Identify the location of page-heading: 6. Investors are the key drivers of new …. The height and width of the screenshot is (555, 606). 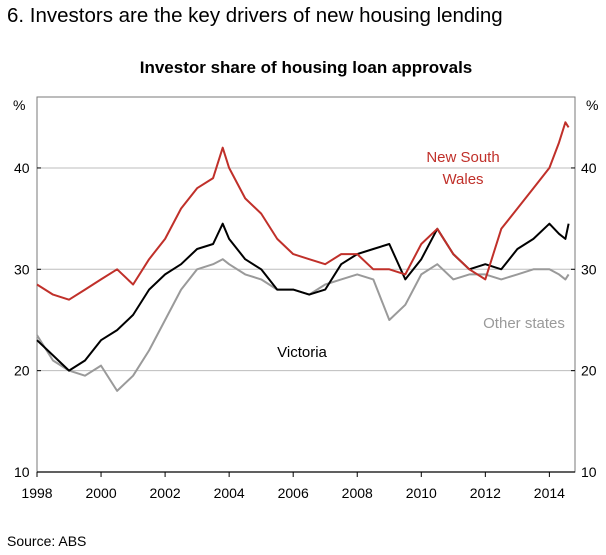
(255, 15).